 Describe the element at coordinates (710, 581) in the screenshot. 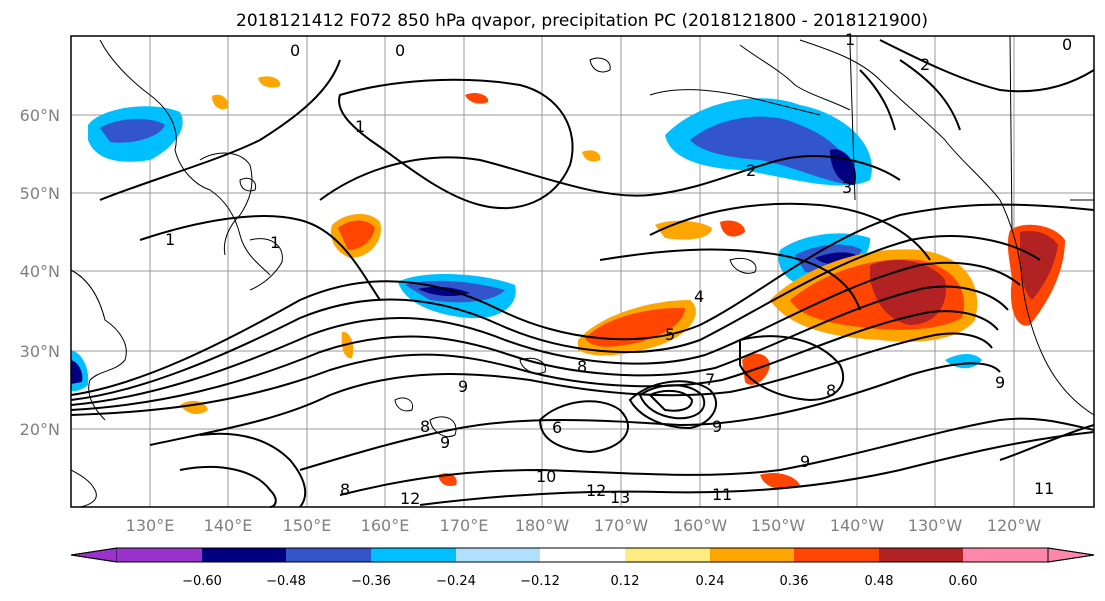

I see `colorbar-tick-label: 0.24` at that location.